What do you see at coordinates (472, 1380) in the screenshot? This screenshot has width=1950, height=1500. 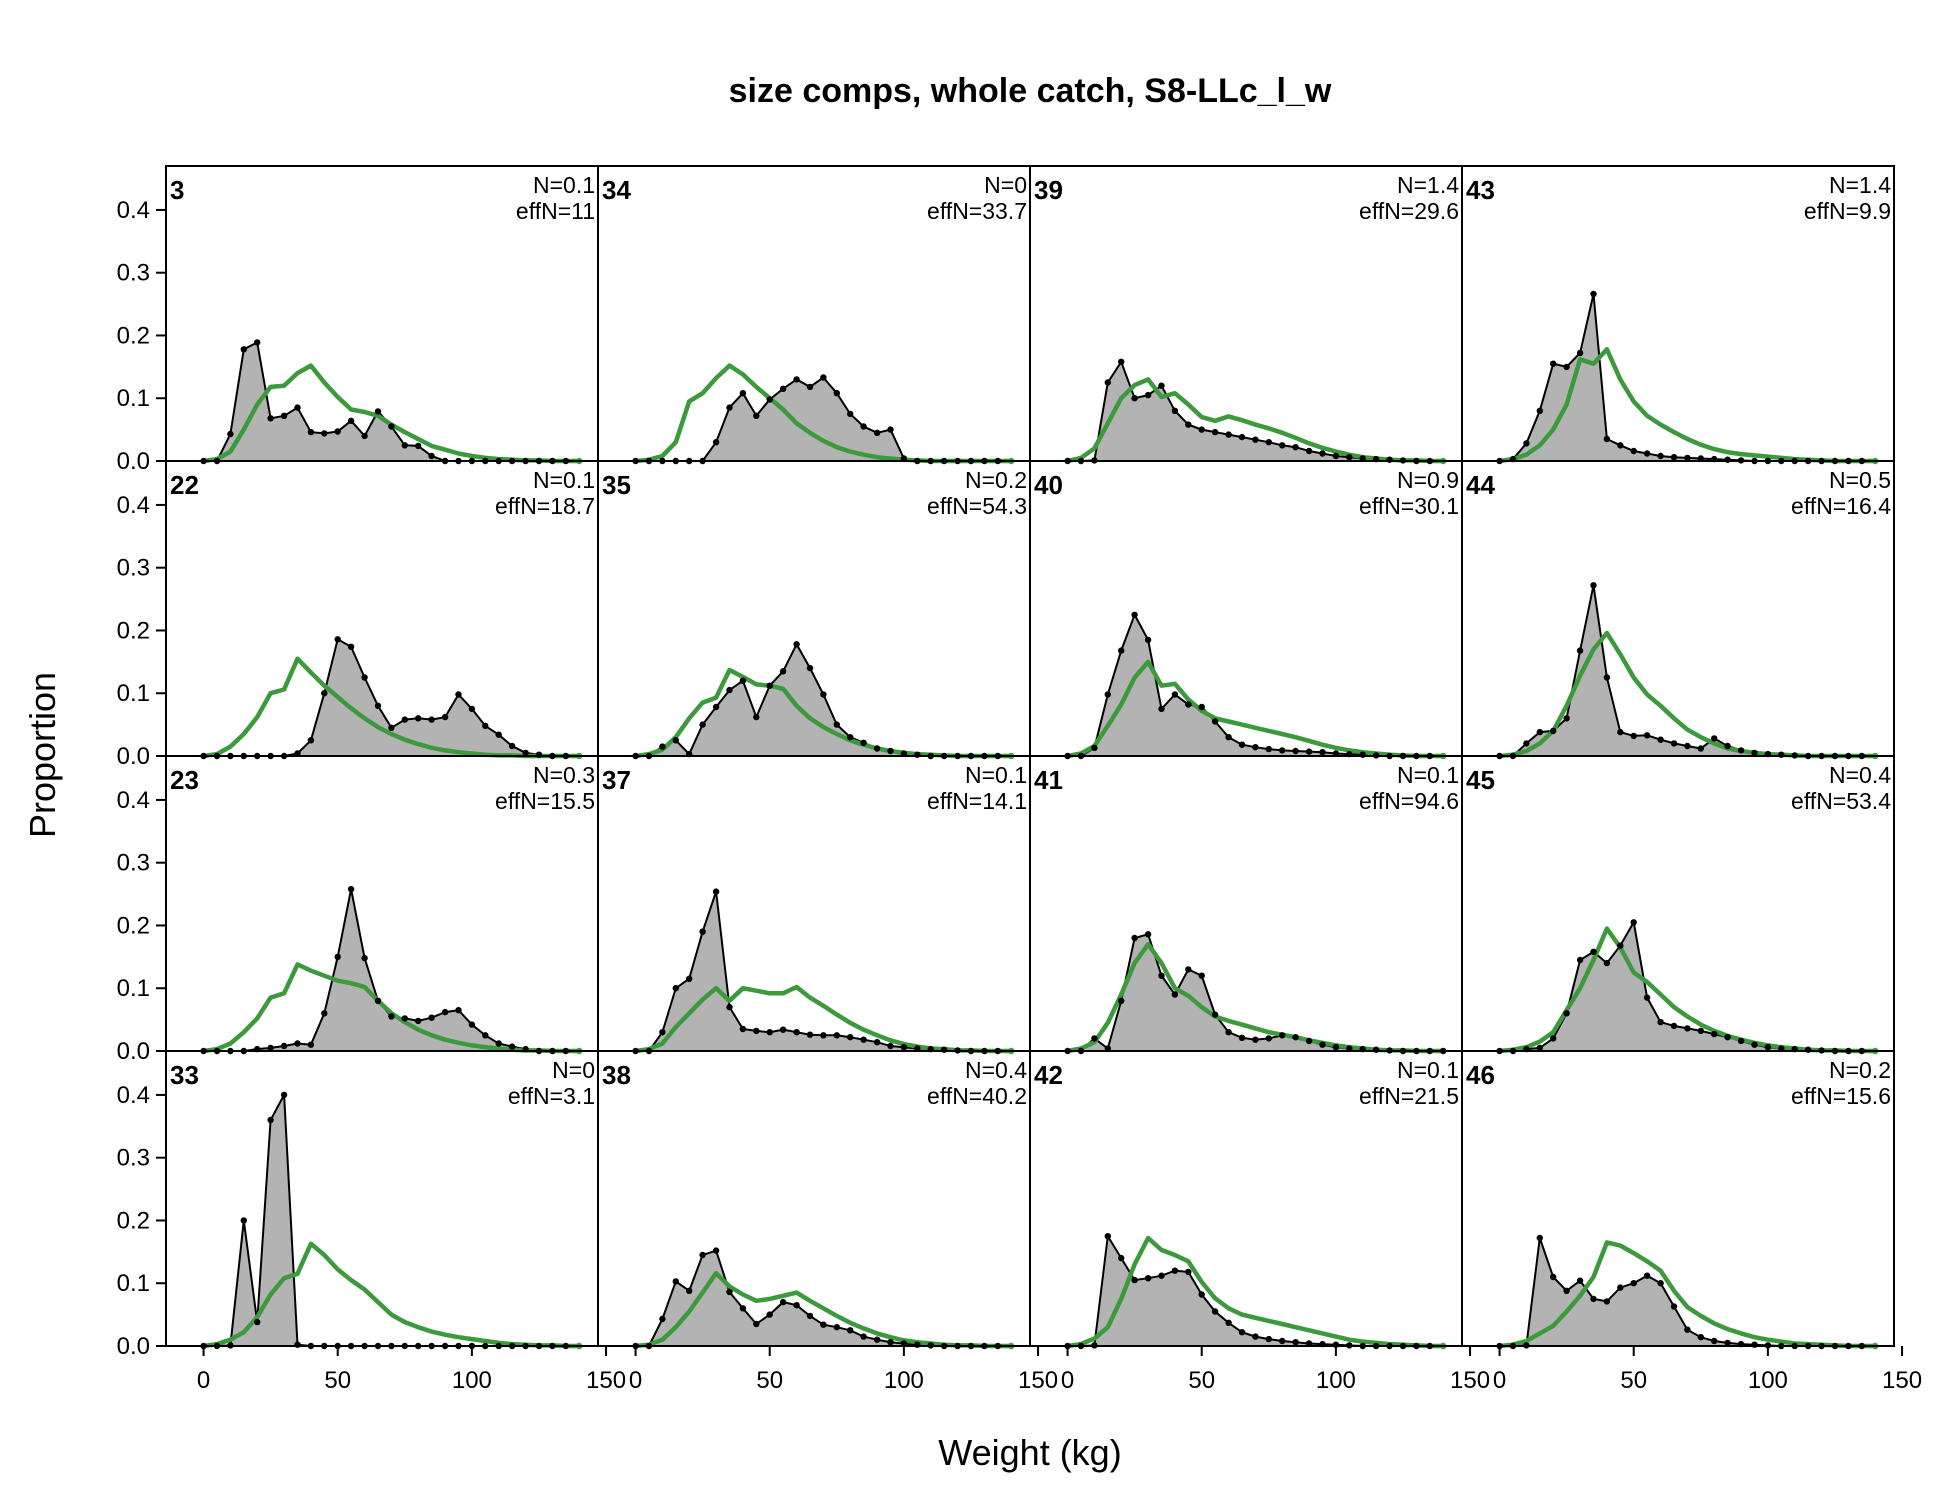 I see `x-tick-label: 100` at bounding box center [472, 1380].